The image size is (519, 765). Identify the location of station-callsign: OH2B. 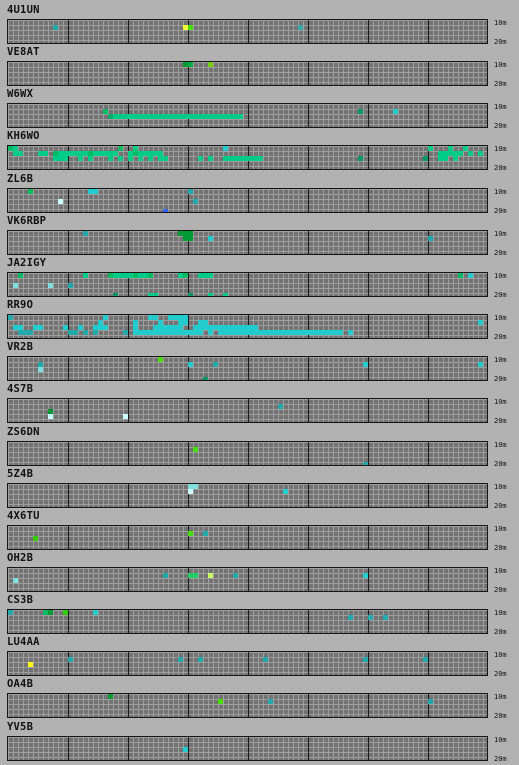
(20, 558).